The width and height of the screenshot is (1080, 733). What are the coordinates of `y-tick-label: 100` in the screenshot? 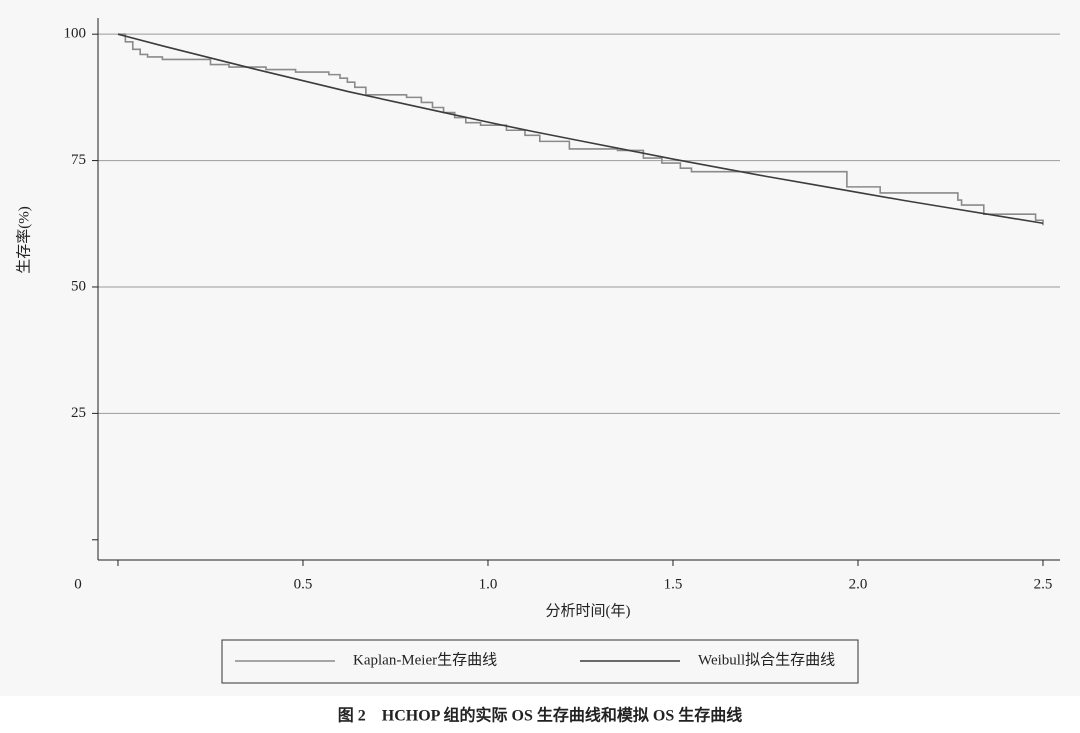 It's located at (75, 34).